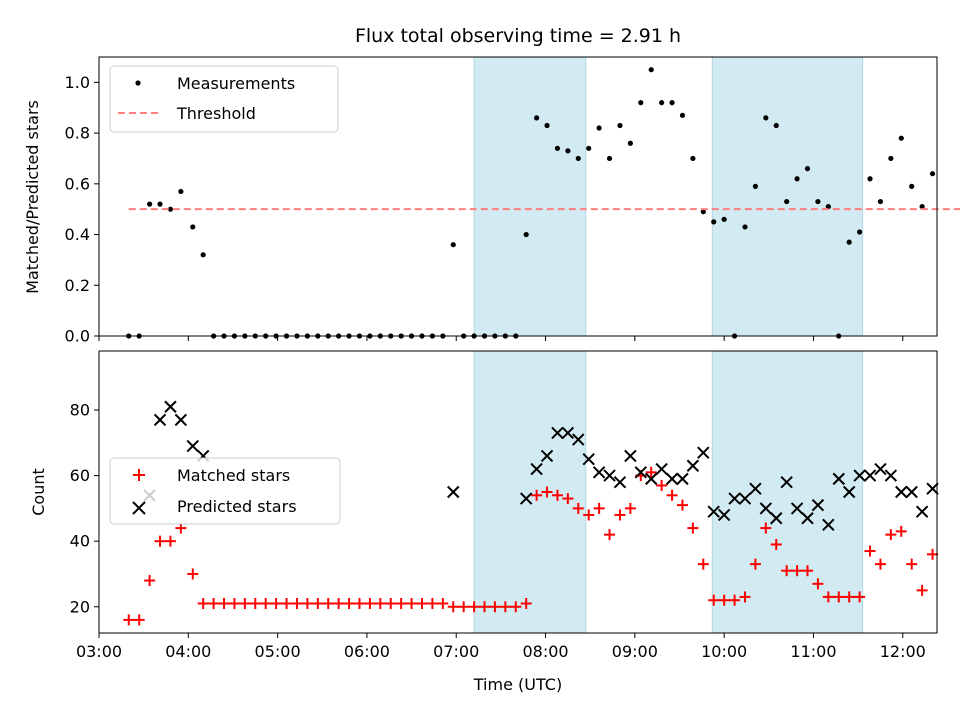 The height and width of the screenshot is (720, 960). I want to click on x-tick-label: 07:00, so click(456, 651).